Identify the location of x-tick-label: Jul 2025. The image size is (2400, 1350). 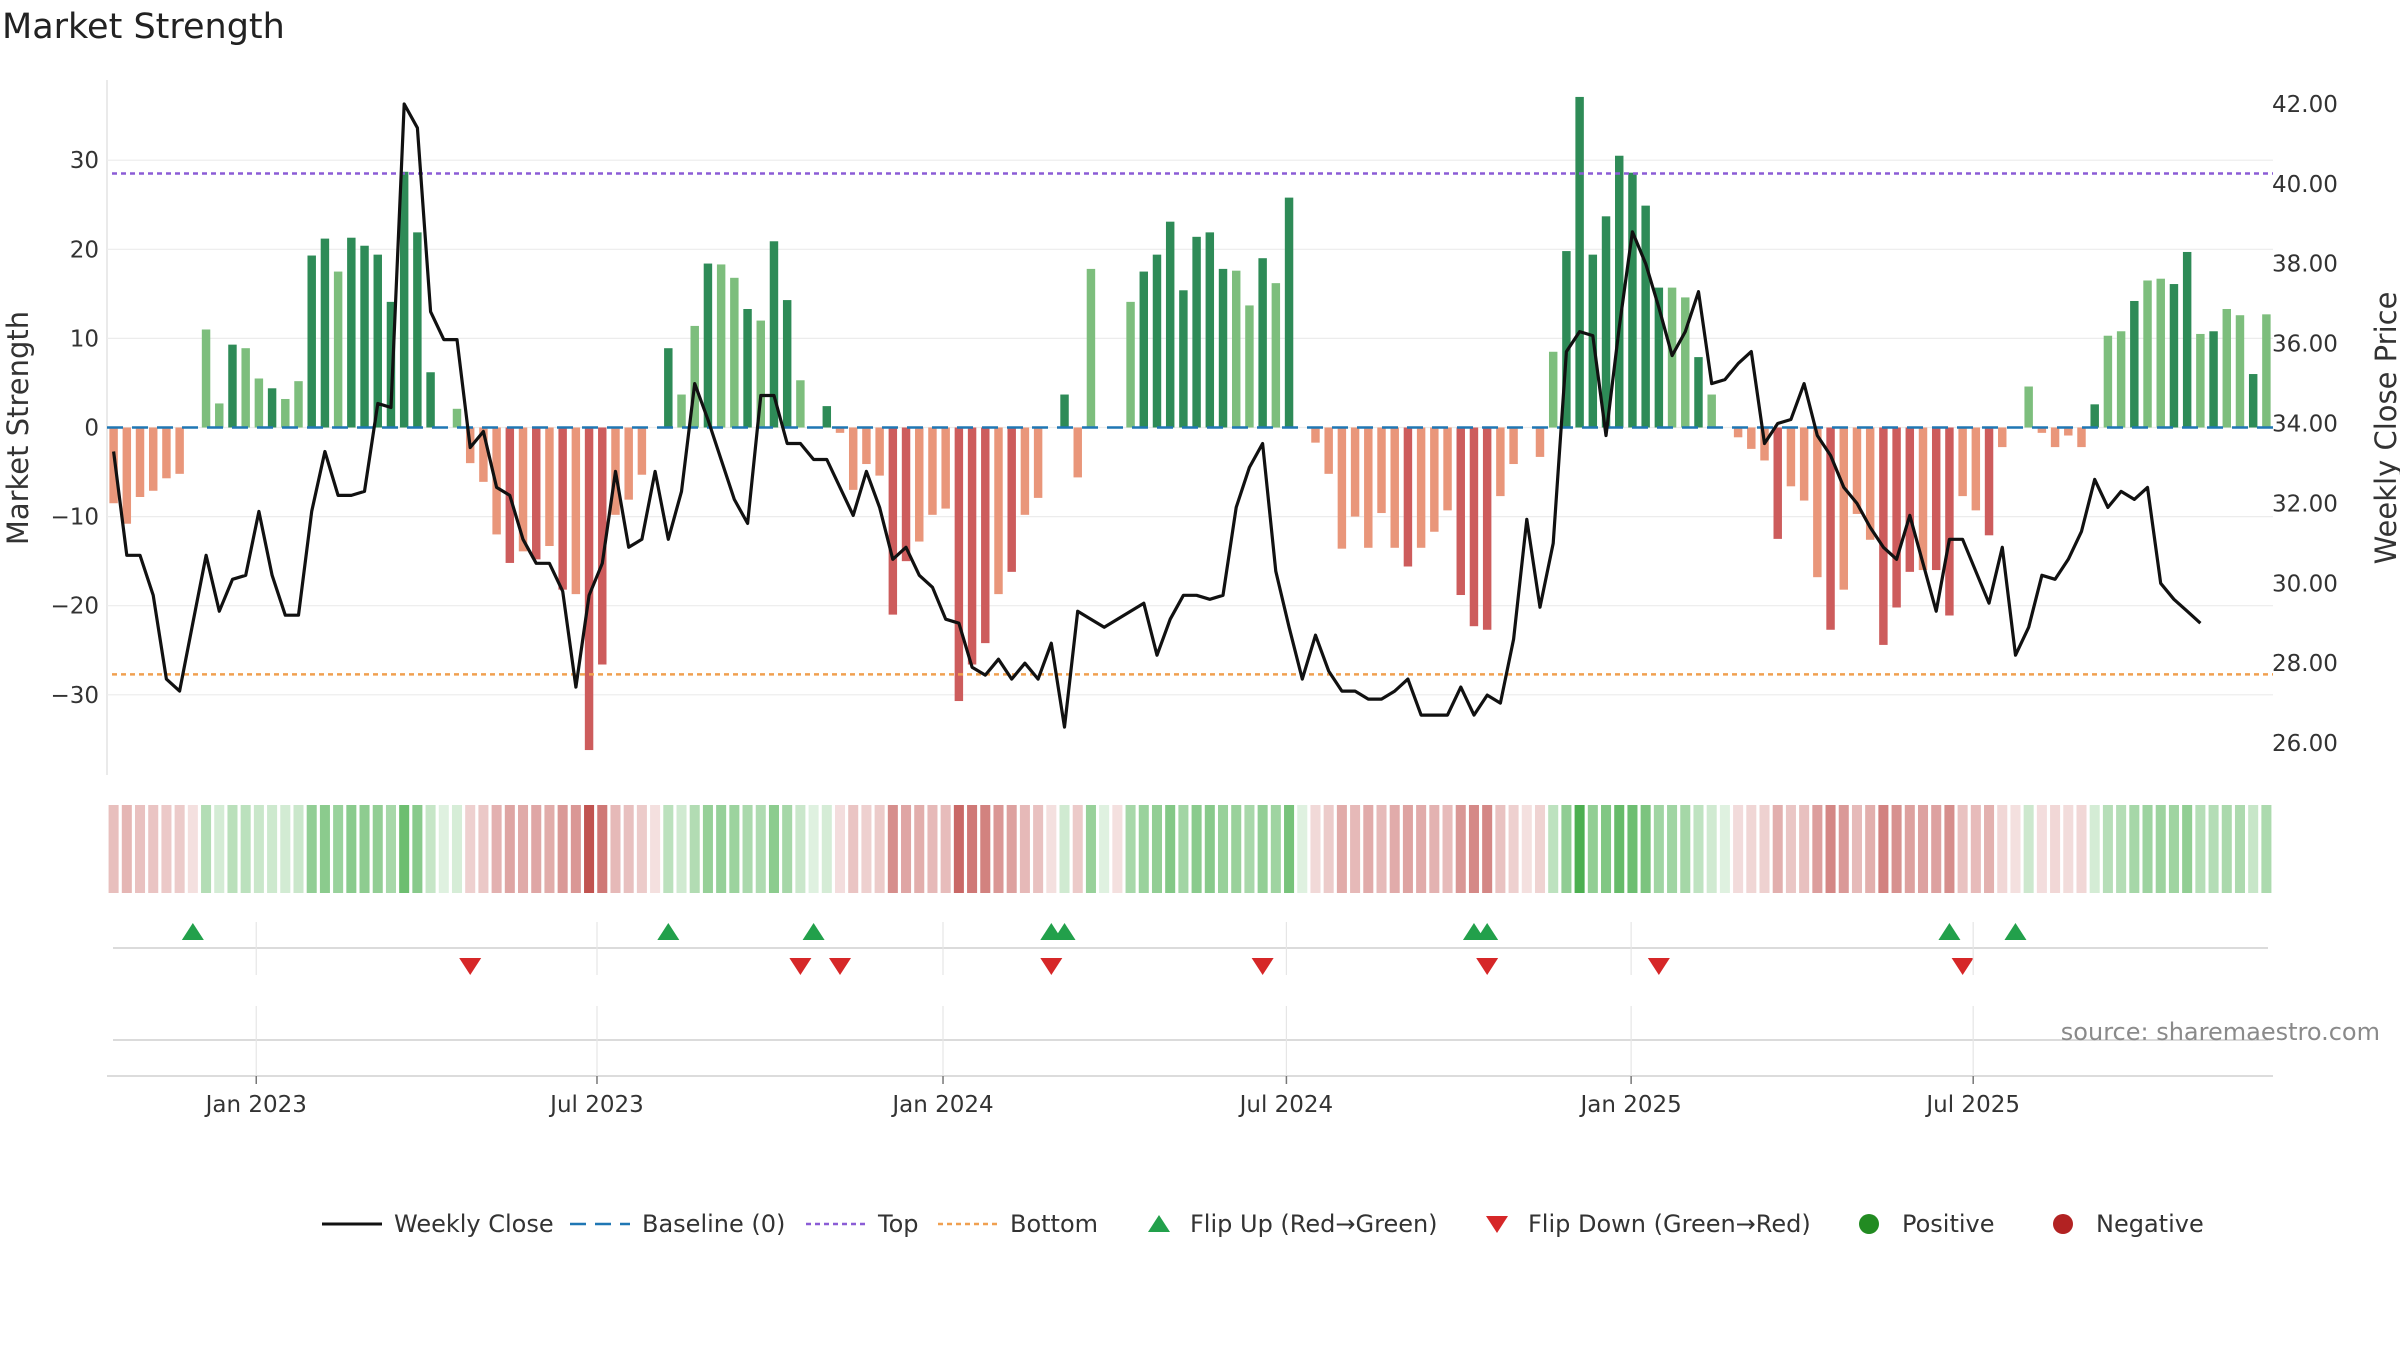
(1972, 1105).